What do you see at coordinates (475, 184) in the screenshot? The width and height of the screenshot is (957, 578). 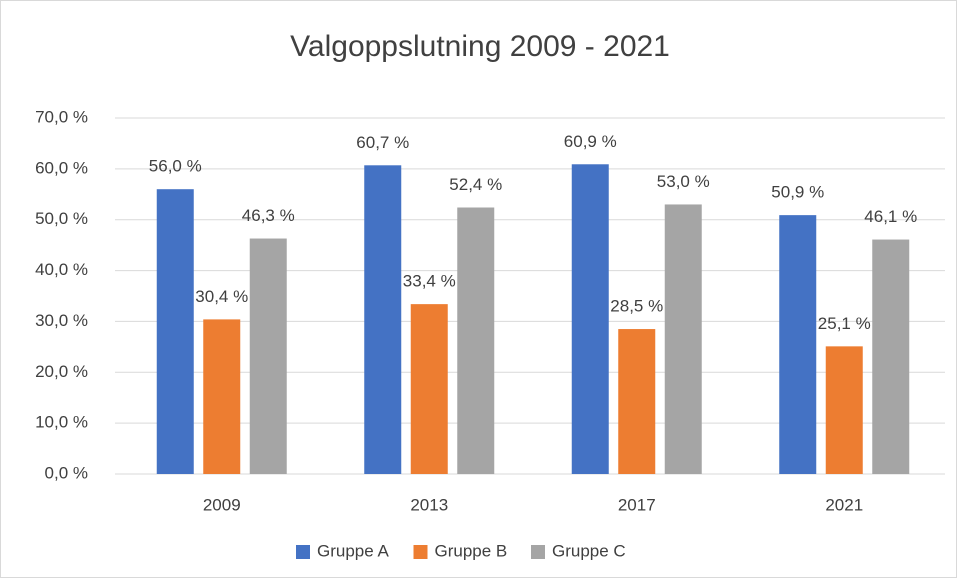 I see `data-label: 52,4 %` at bounding box center [475, 184].